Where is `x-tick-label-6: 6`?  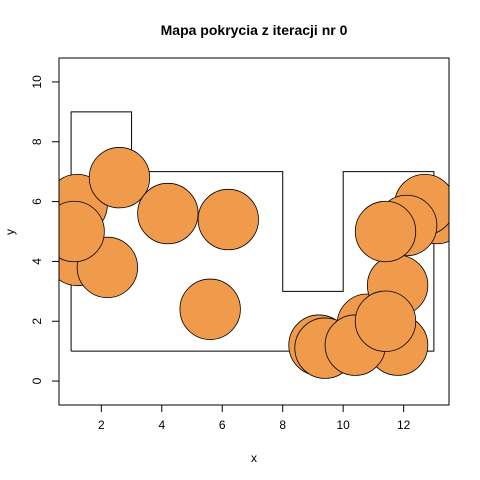 x-tick-label-6: 6 is located at coordinates (222, 425).